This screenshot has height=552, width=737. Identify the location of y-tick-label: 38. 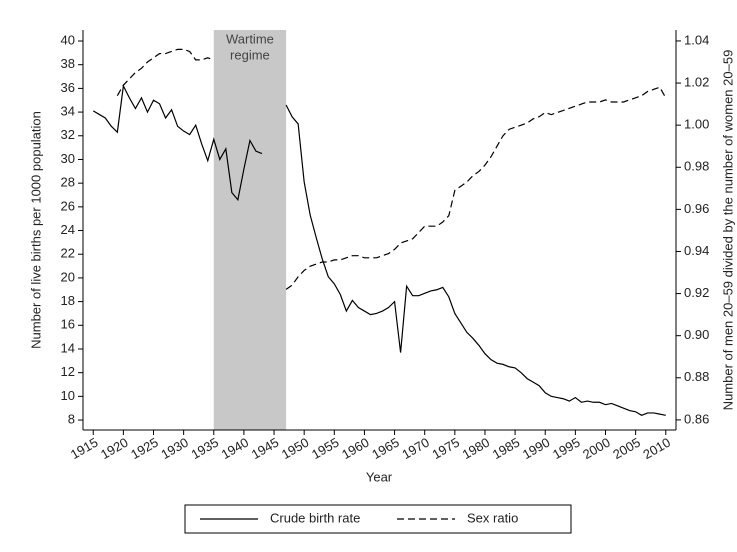
(68, 63).